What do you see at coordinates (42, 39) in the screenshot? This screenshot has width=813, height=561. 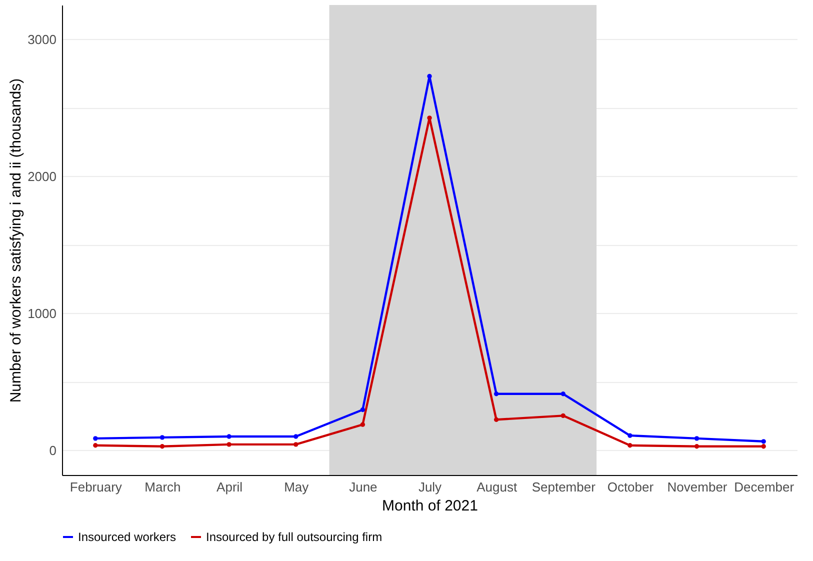 I see `y-tick-label: 3000` at bounding box center [42, 39].